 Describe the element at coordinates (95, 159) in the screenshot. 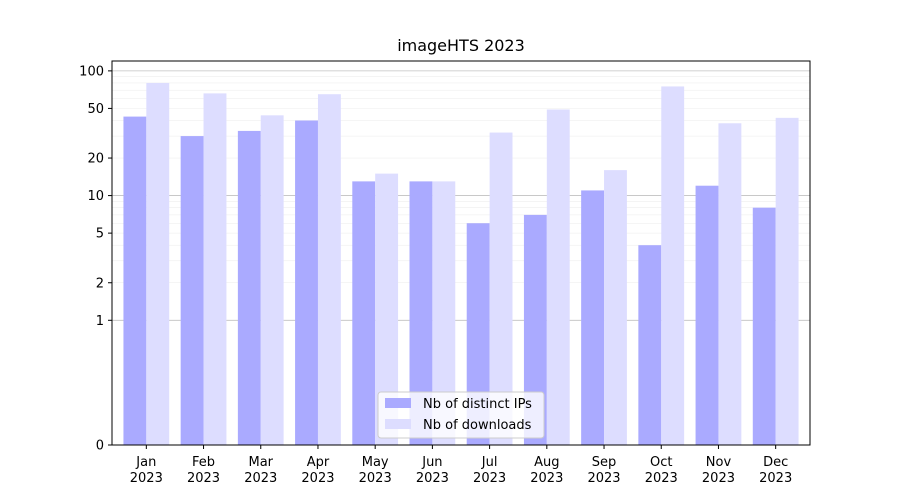

I see `y-tick-label: 20` at that location.